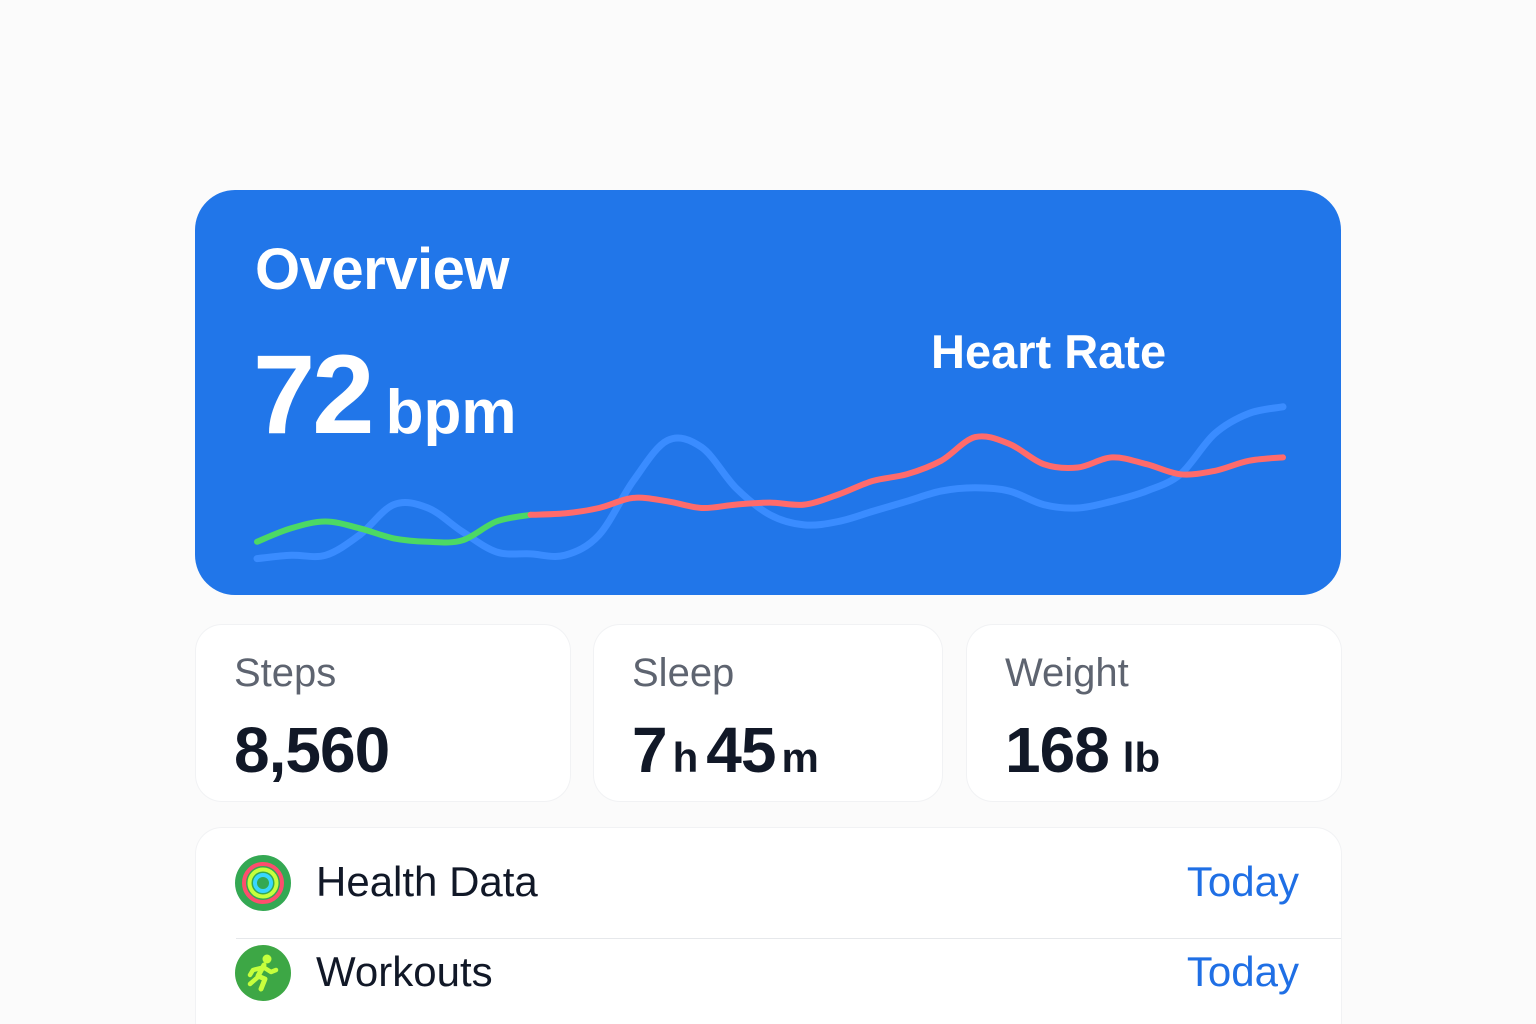 The height and width of the screenshot is (1024, 1536). What do you see at coordinates (1057, 750) in the screenshot?
I see `weight-number: 168` at bounding box center [1057, 750].